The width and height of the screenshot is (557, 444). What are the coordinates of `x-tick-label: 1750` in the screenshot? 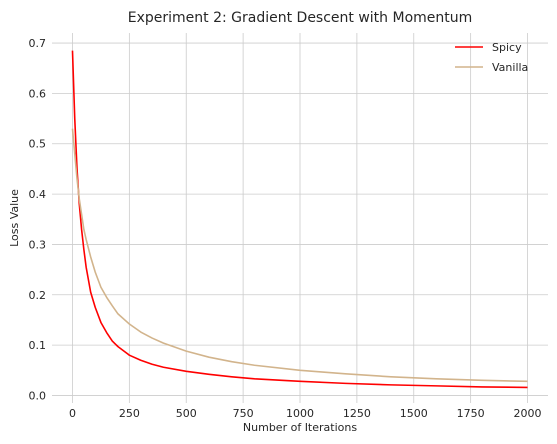 It's located at (471, 413).